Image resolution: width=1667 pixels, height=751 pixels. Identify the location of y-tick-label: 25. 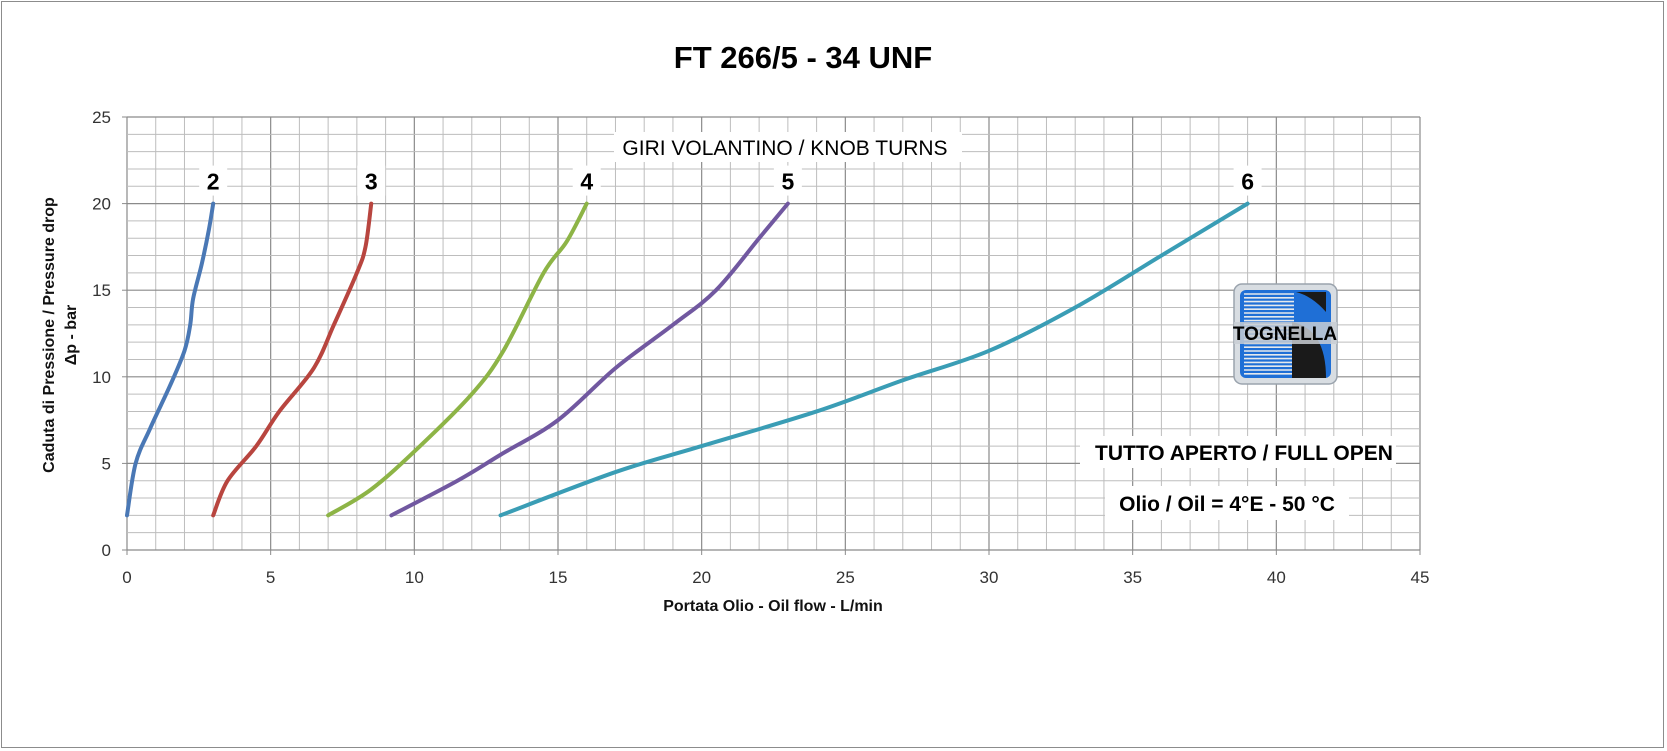
(101, 117).